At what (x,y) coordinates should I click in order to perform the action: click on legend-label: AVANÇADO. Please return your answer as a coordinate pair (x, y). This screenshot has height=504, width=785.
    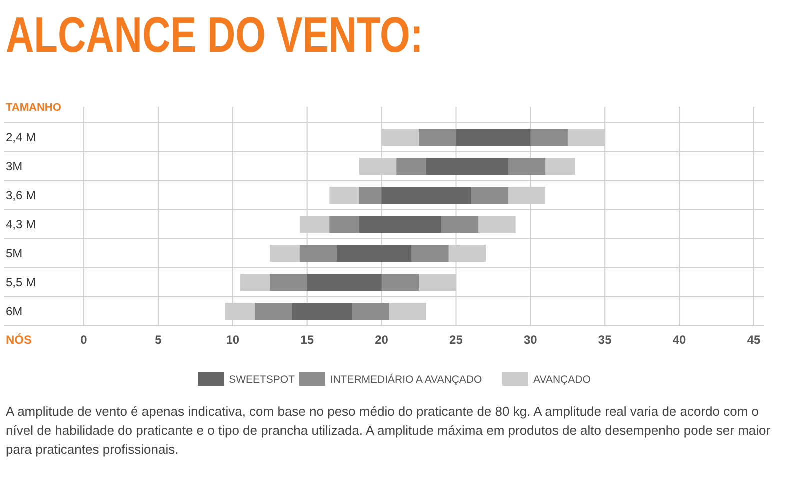
    Looking at the image, I should click on (562, 380).